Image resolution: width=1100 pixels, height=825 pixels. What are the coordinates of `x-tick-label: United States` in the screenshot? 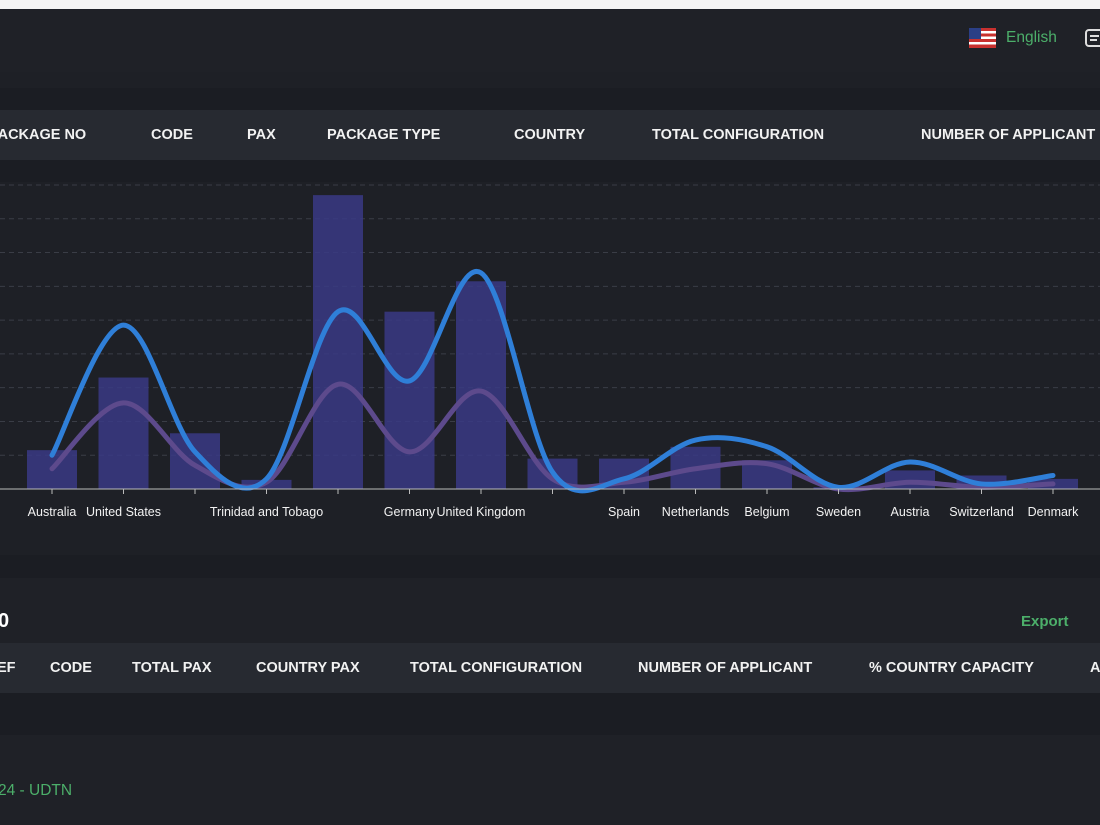 It's located at (123, 512).